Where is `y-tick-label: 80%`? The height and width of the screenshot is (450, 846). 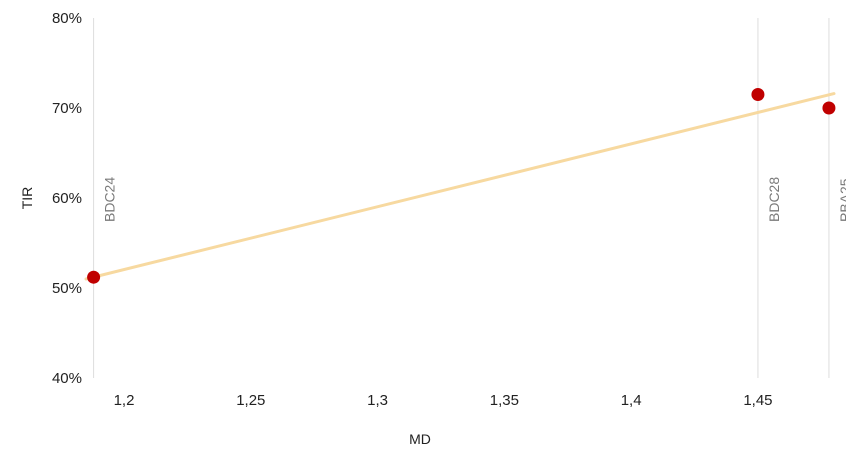 y-tick-label: 80% is located at coordinates (67, 18).